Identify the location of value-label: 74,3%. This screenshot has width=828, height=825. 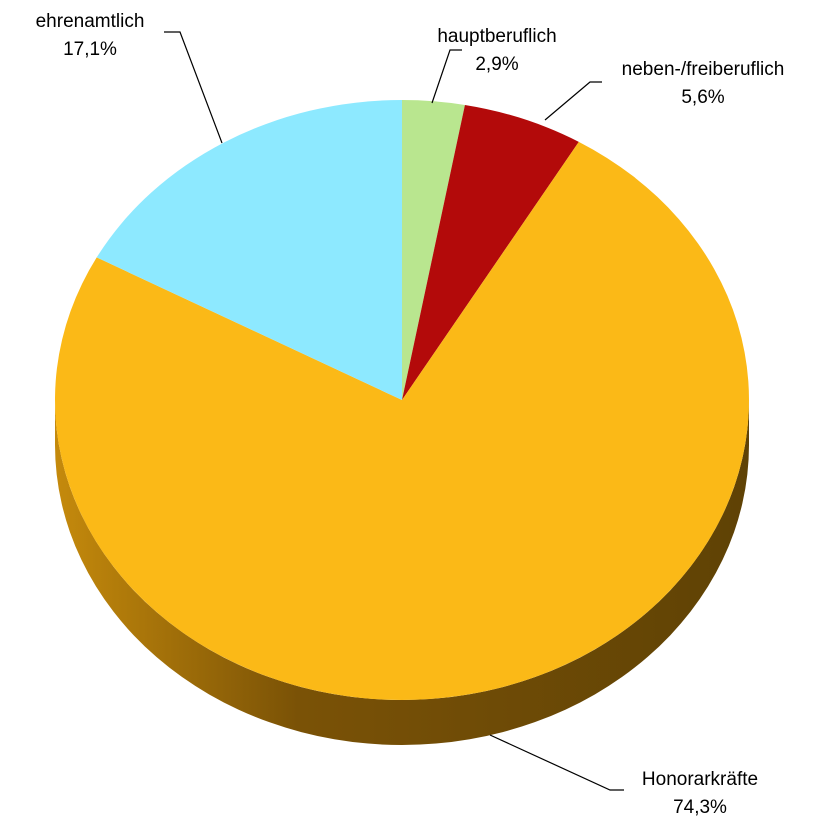
(700, 807).